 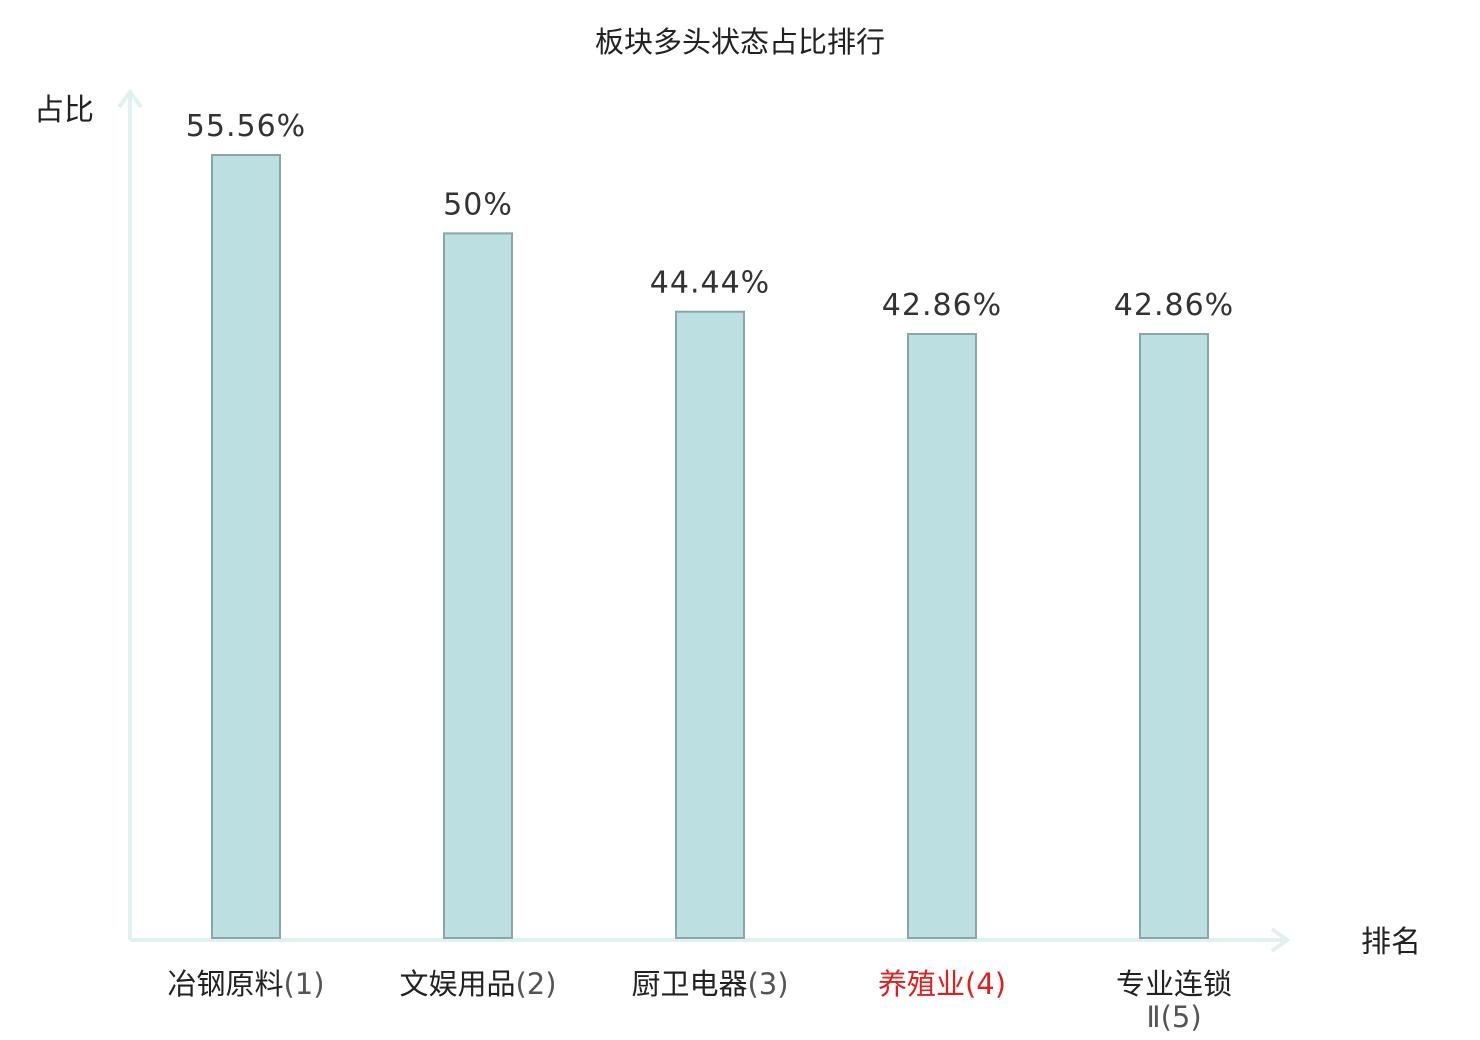 I want to click on bar-value-label: 50%, so click(x=478, y=204).